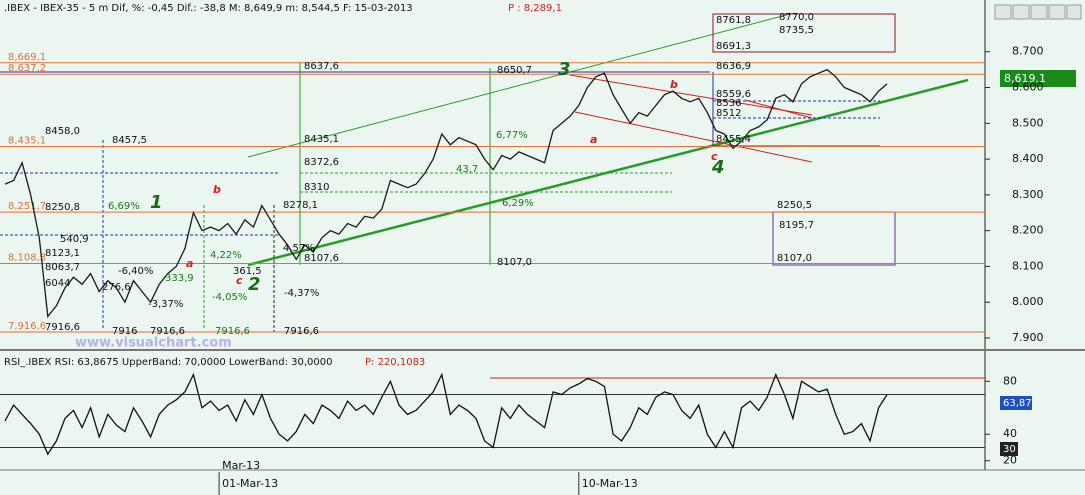  I want to click on band-box, so click(1009, 449).